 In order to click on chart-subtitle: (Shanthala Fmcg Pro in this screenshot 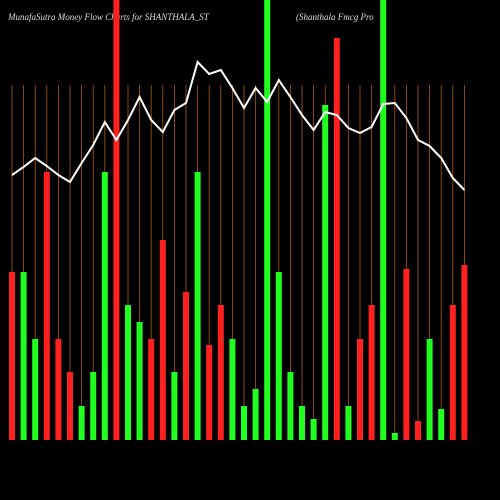, I will do `click(335, 17)`.